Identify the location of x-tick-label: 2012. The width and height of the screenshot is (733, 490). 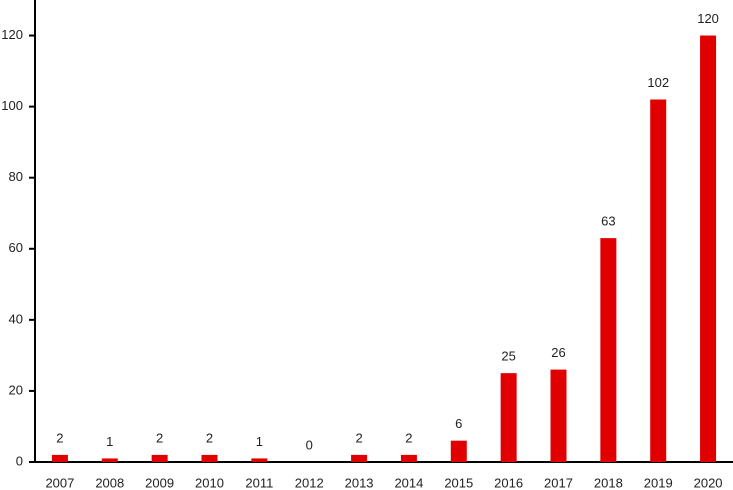
(309, 482).